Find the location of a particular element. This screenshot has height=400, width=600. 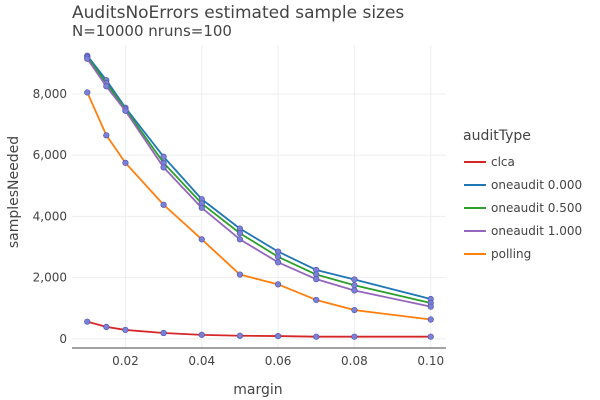

legend-item: oneaudit 1.000 is located at coordinates (523, 231).